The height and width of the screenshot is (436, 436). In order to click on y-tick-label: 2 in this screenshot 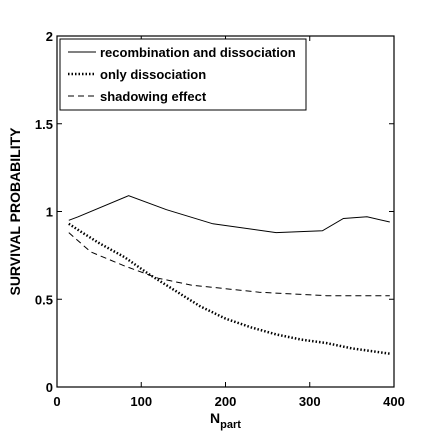, I will do `click(49, 36)`.